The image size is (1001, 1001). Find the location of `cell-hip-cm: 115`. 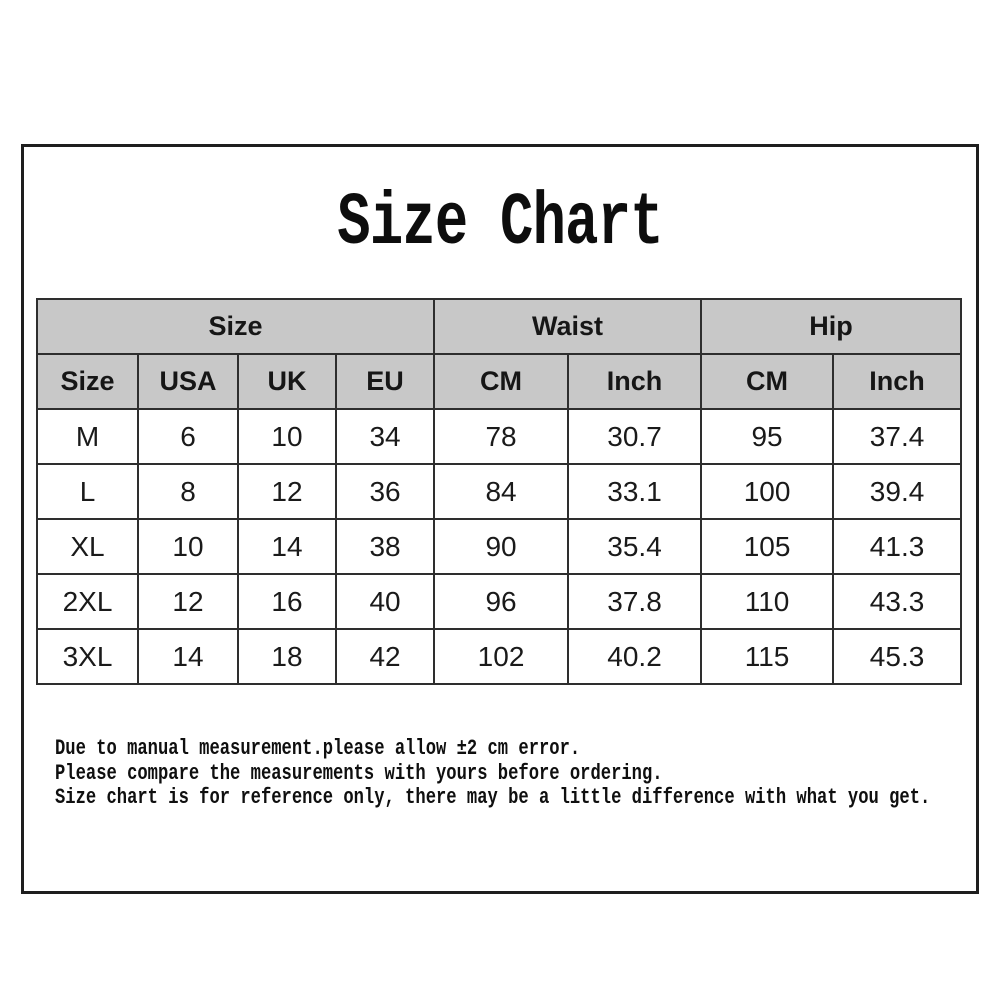

cell-hip-cm: 115 is located at coordinates (767, 656).